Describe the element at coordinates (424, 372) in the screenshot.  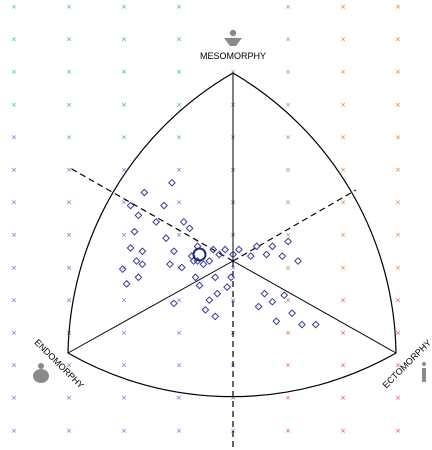
I see `ectomorph-figure-icon` at that location.